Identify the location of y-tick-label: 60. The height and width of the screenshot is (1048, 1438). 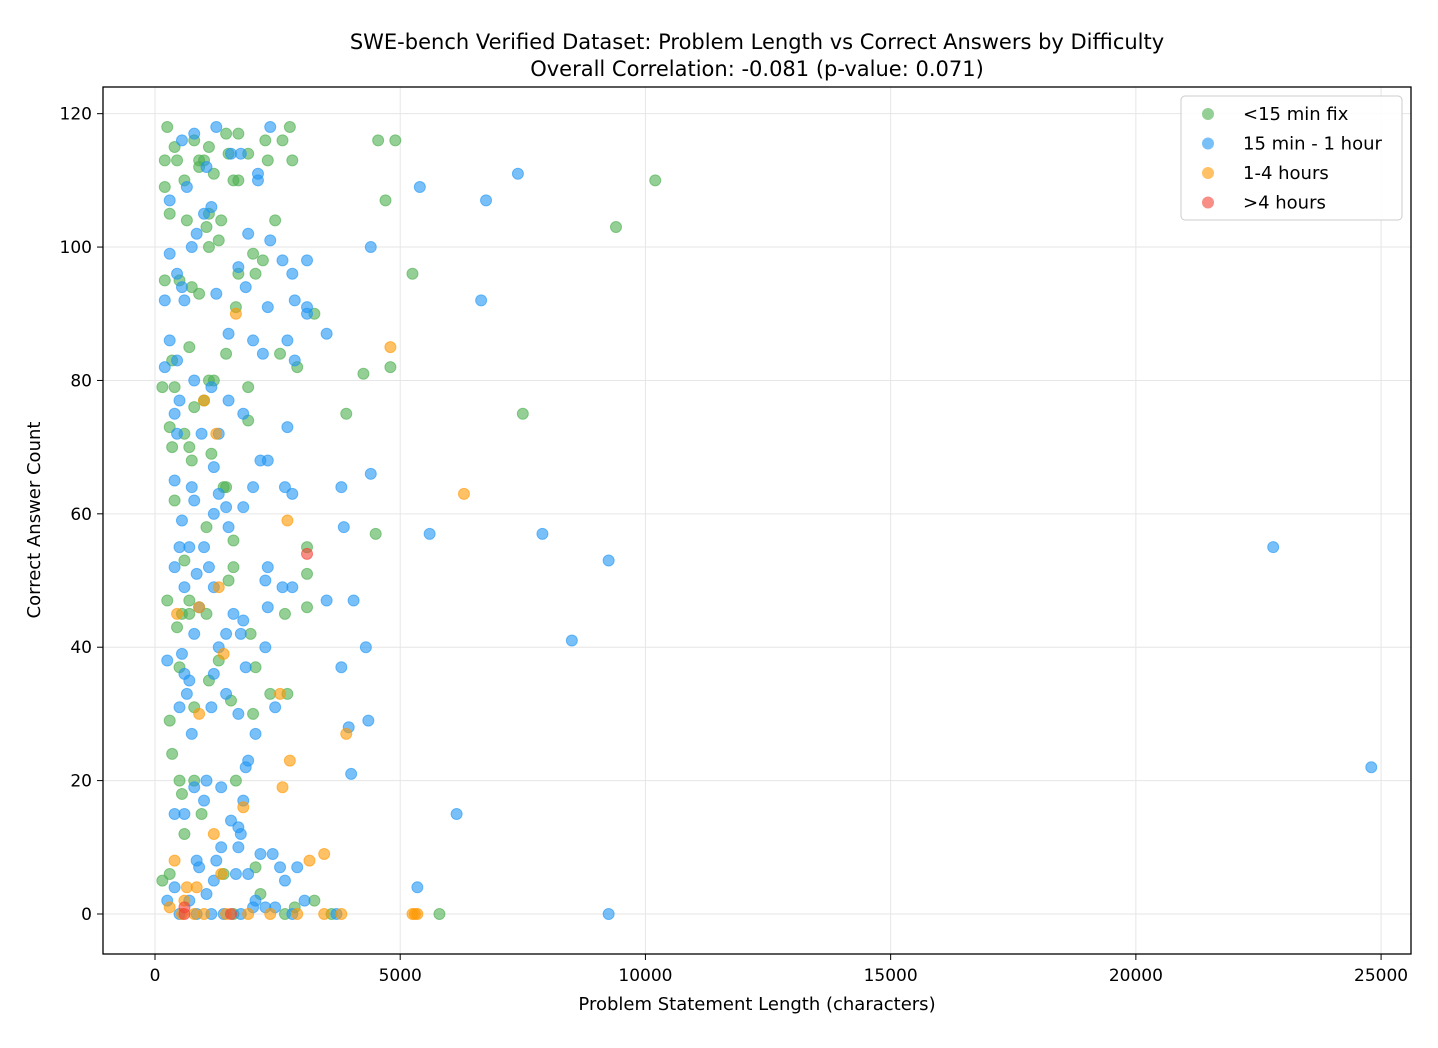
(81, 515).